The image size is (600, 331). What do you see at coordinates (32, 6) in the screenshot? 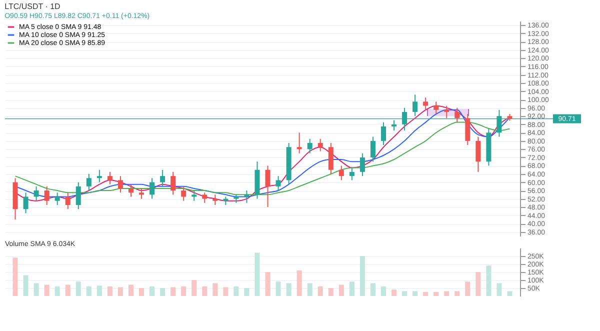
I see `chart-title: LTC/USDT · 1D` at bounding box center [32, 6].